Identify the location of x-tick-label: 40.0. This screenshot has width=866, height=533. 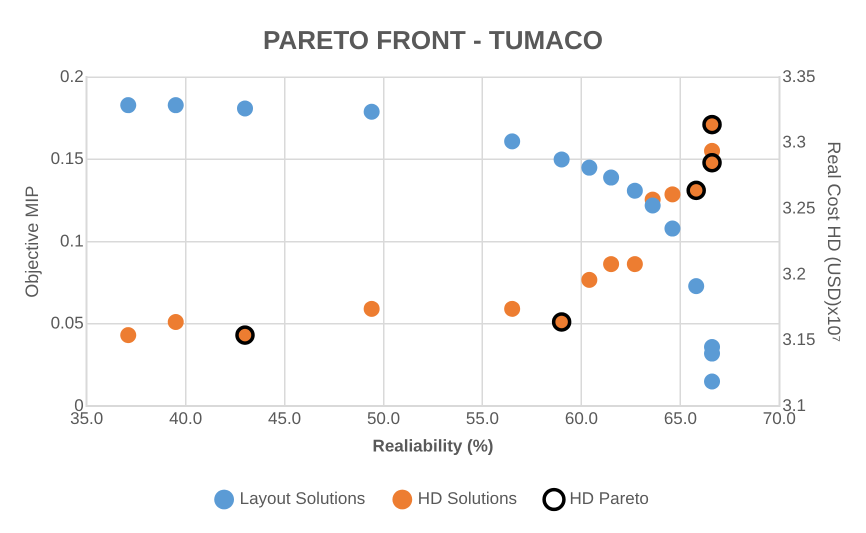
(185, 418).